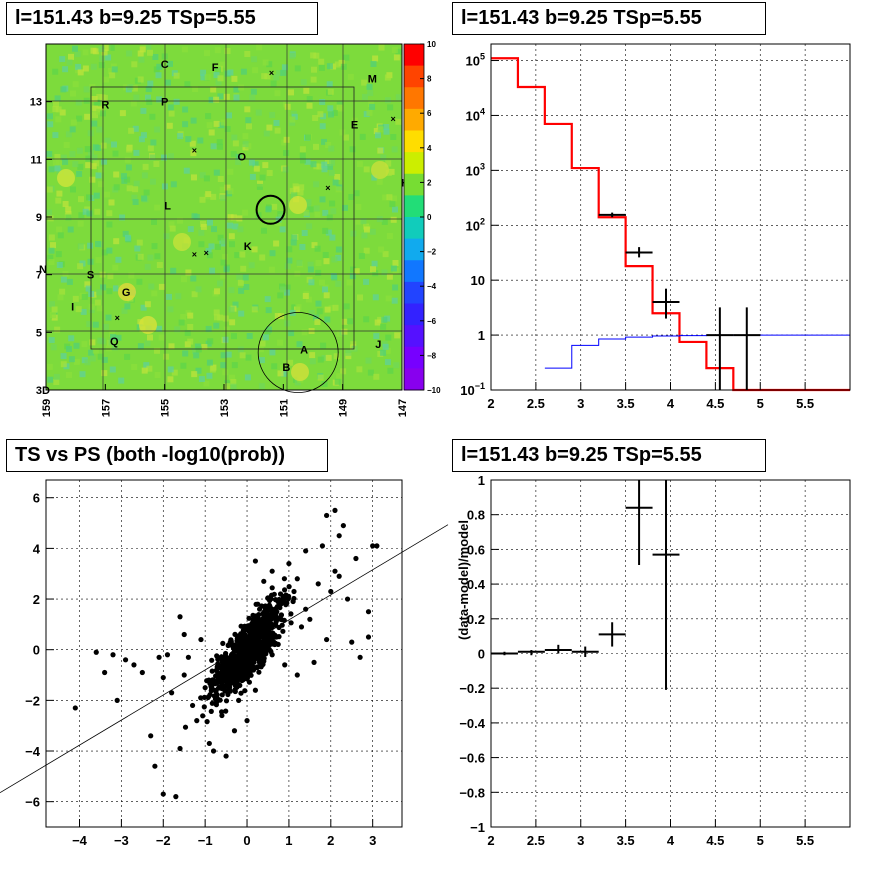 This screenshot has width=896, height=872. Describe the element at coordinates (481, 335) in the screenshot. I see `y-tick-label: 1` at that location.